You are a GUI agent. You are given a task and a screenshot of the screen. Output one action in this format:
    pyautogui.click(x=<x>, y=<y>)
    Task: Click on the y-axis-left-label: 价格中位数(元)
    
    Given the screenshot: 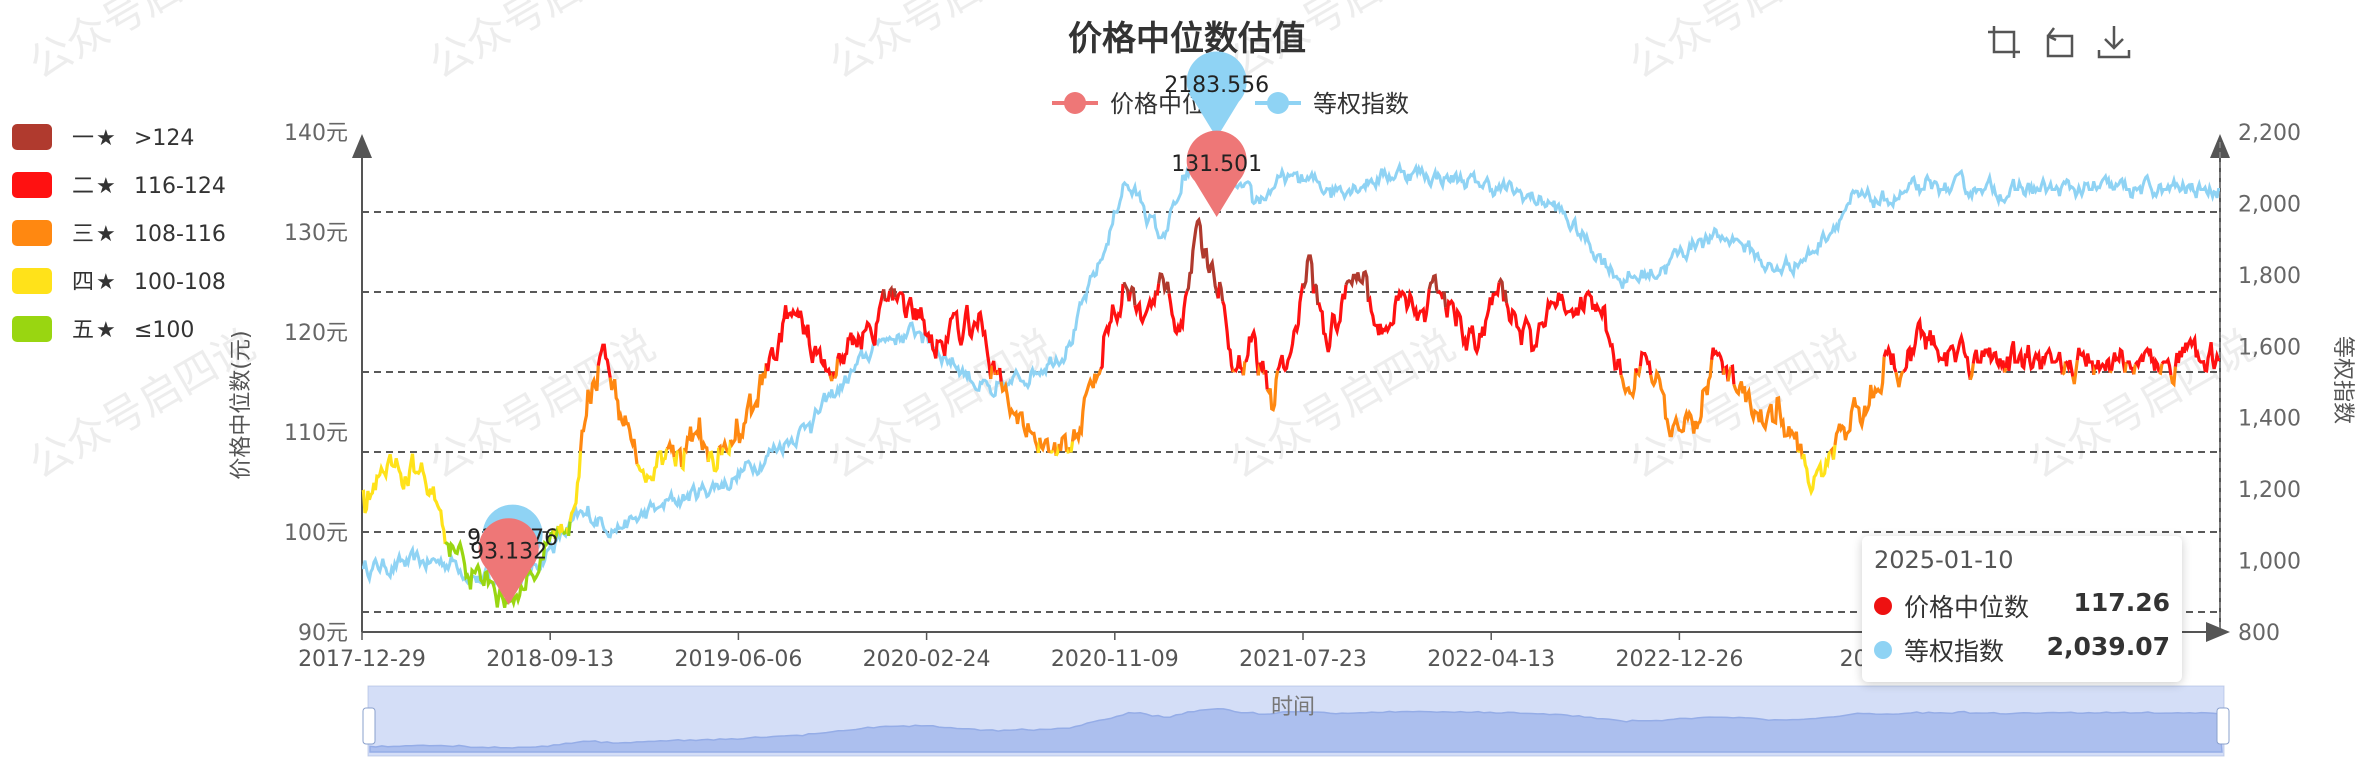 What is the action you would take?
    pyautogui.click(x=241, y=404)
    